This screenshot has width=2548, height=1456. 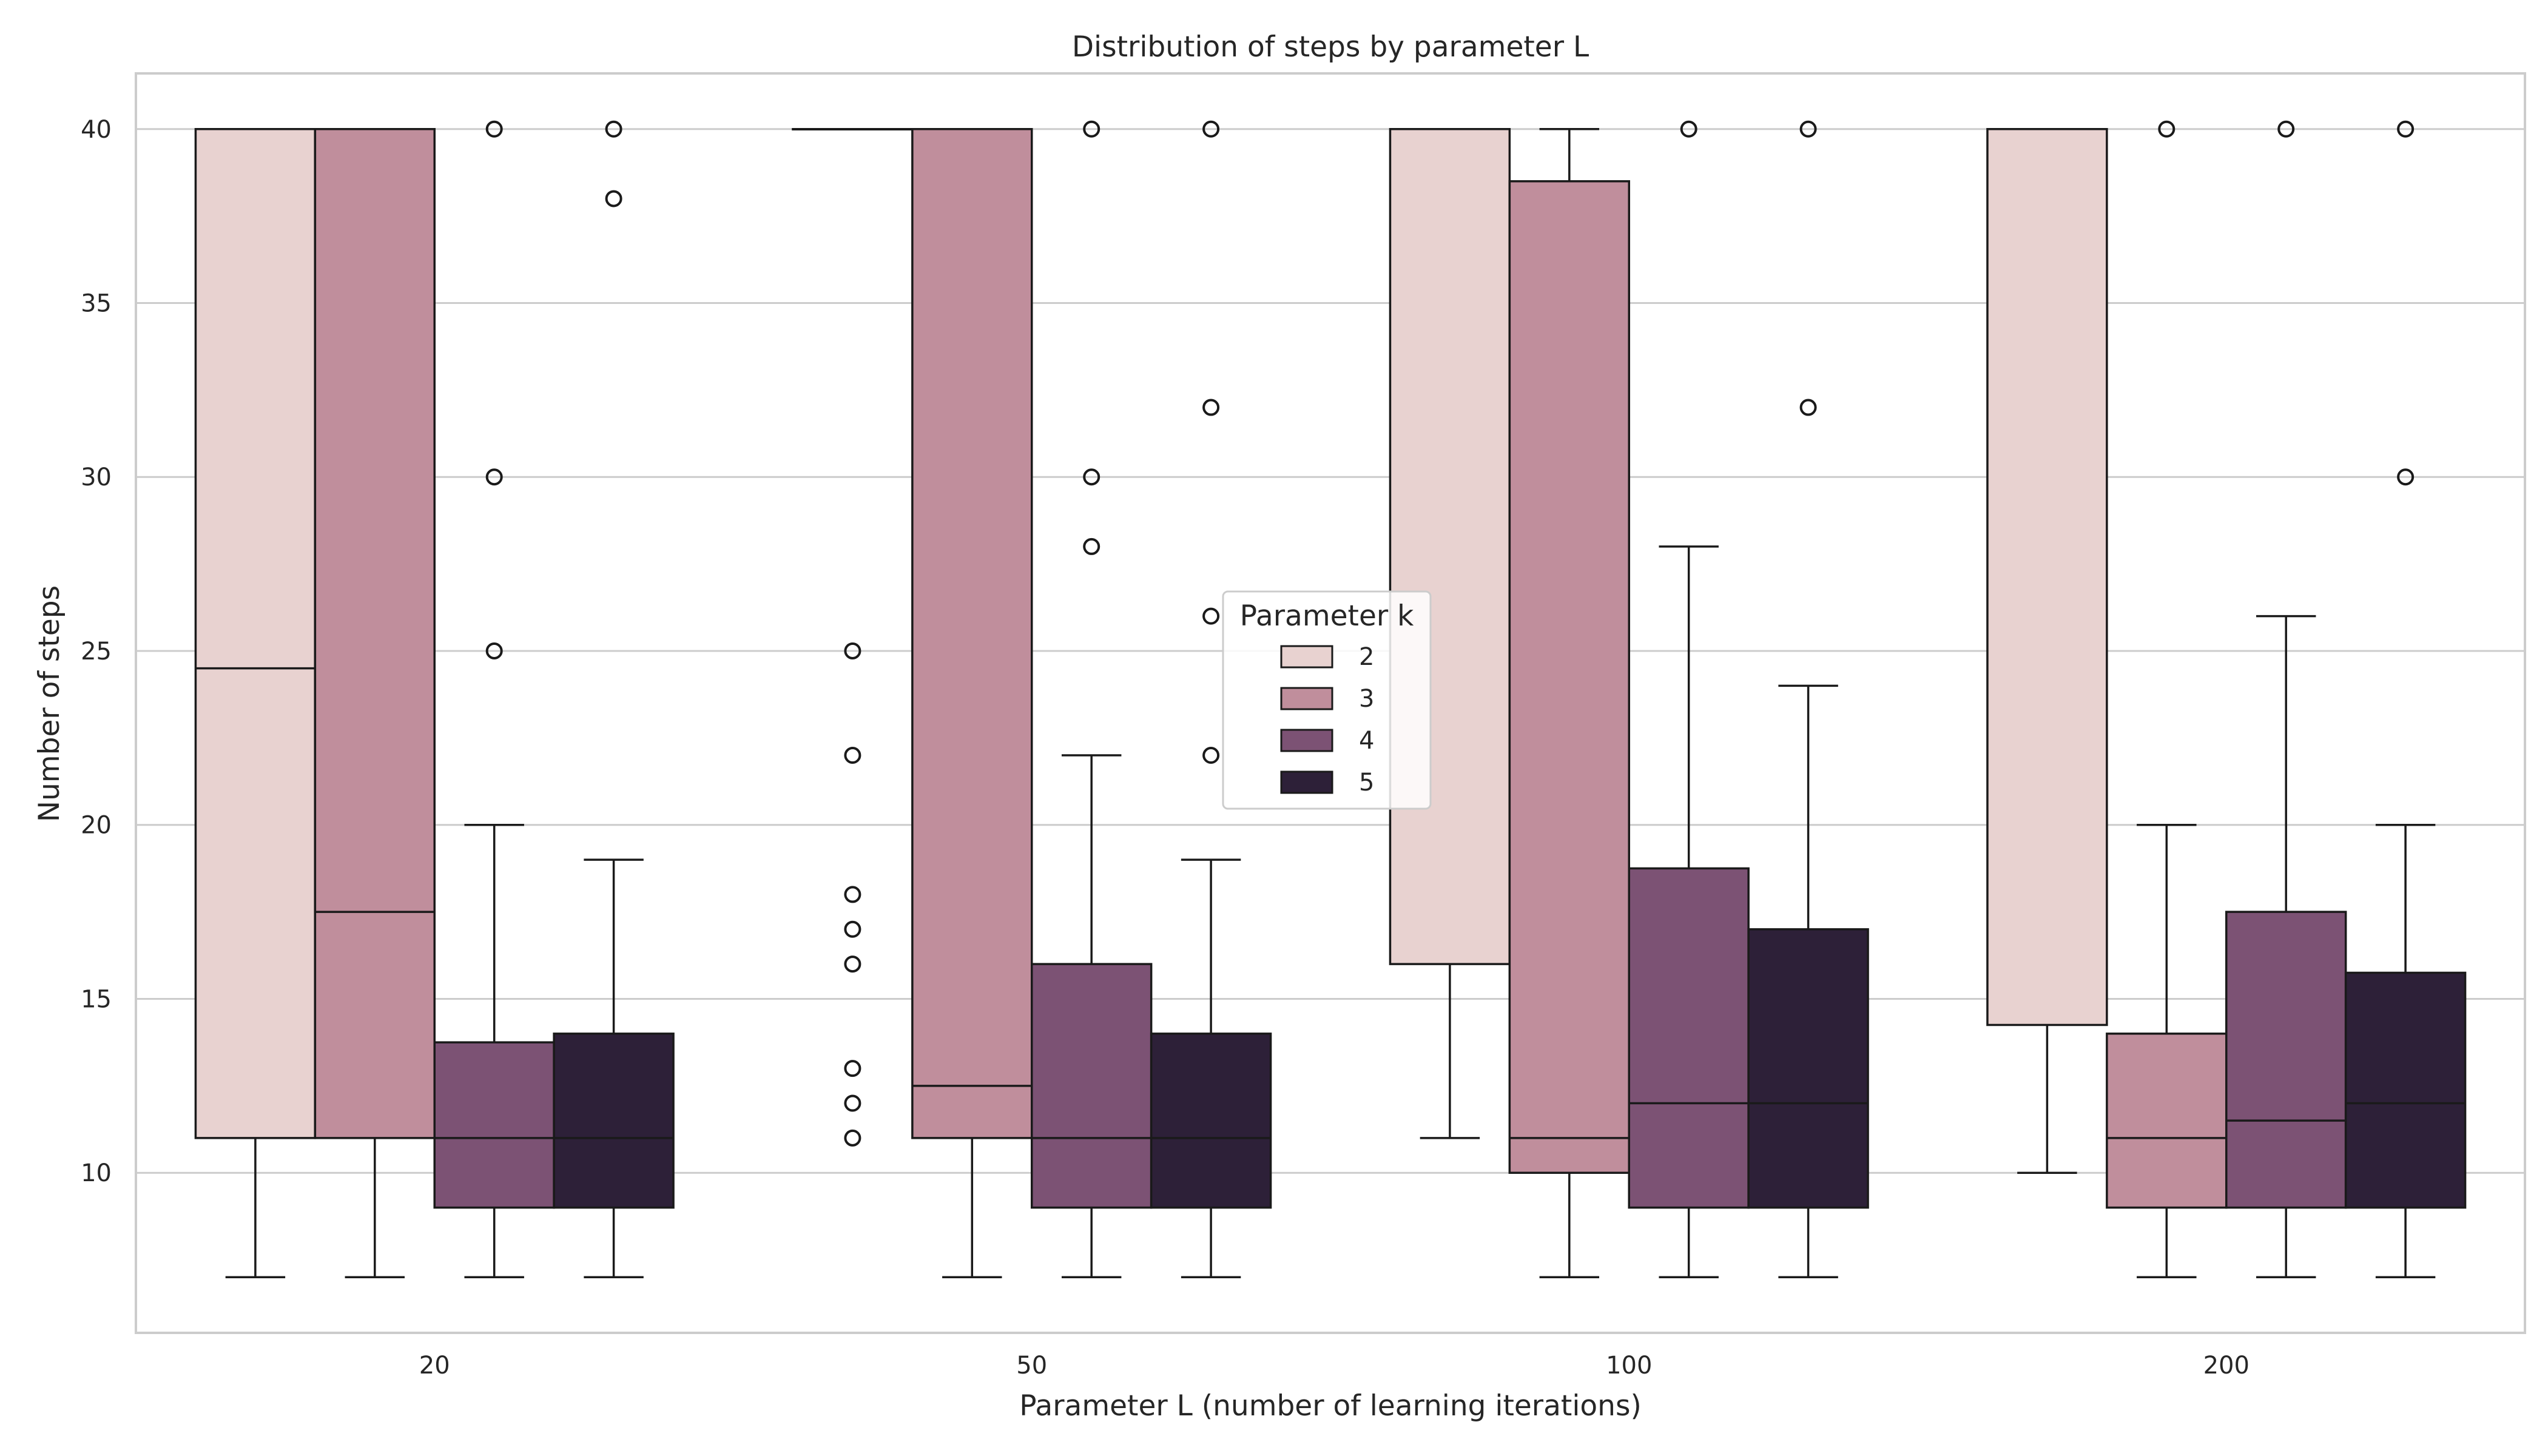 What do you see at coordinates (494, 699) in the screenshot?
I see `box-20-k4` at bounding box center [494, 699].